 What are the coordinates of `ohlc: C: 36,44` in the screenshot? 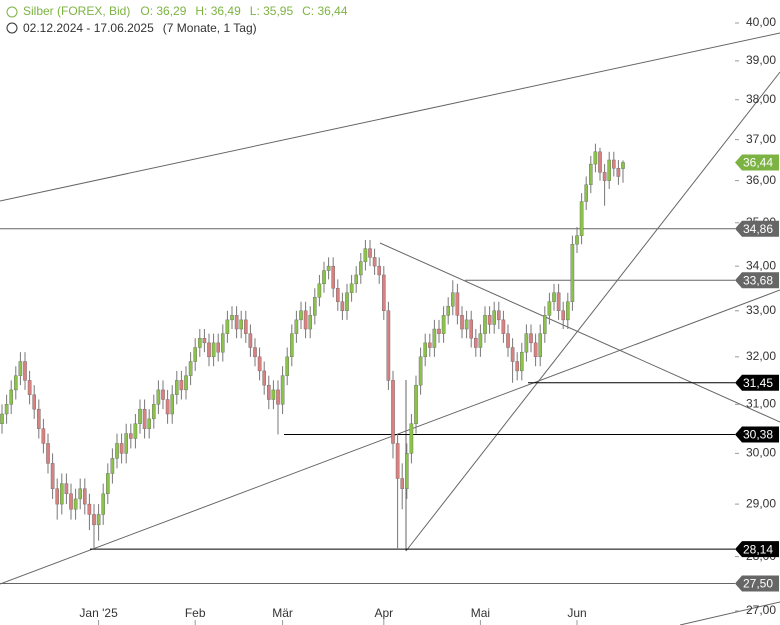 It's located at (325, 11).